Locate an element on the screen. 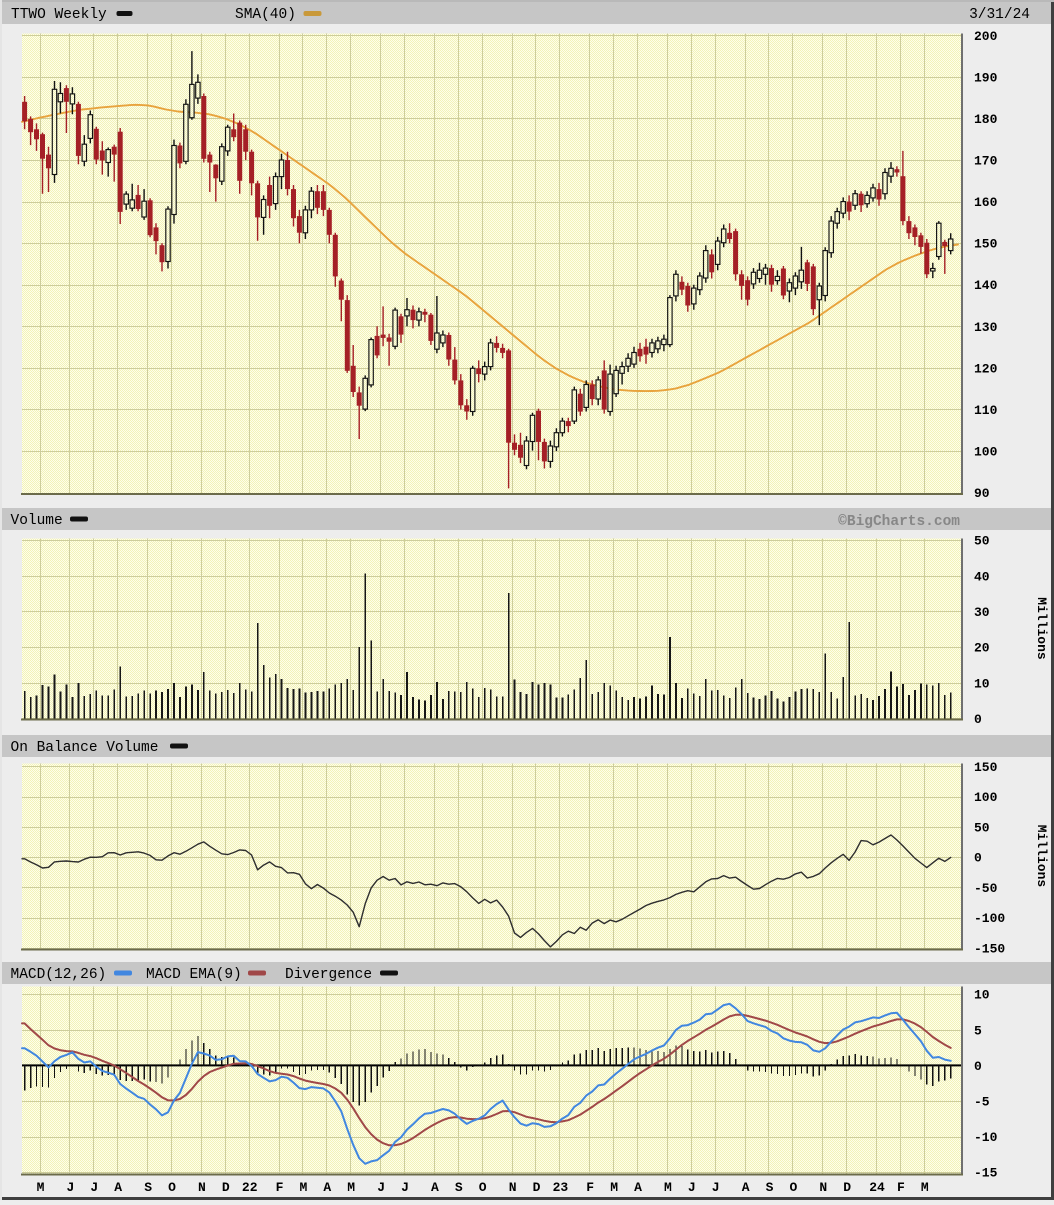 This screenshot has width=1054, height=1205. svg-text: 140 is located at coordinates (986, 285).